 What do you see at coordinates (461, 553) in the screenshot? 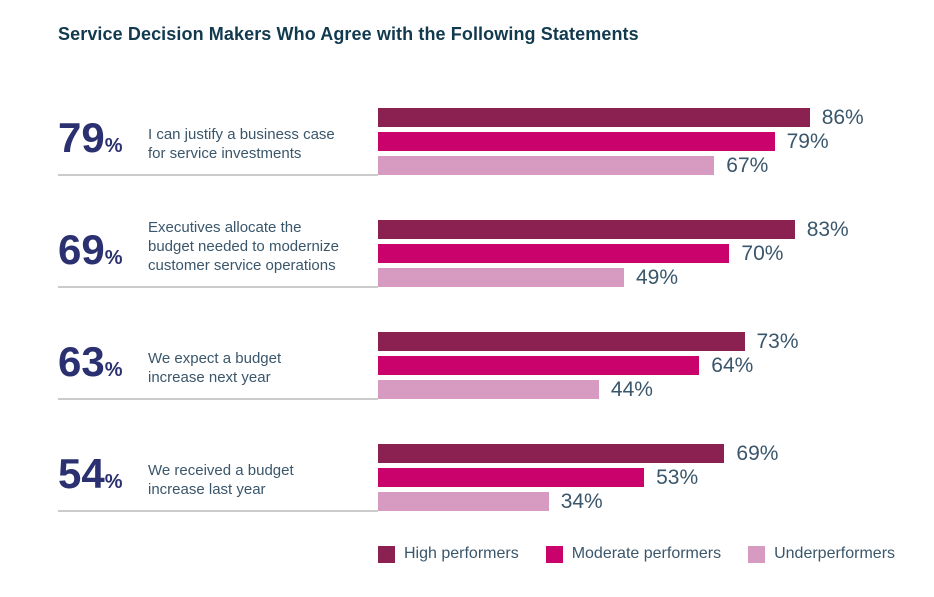
I see `legend-label: High performers` at bounding box center [461, 553].